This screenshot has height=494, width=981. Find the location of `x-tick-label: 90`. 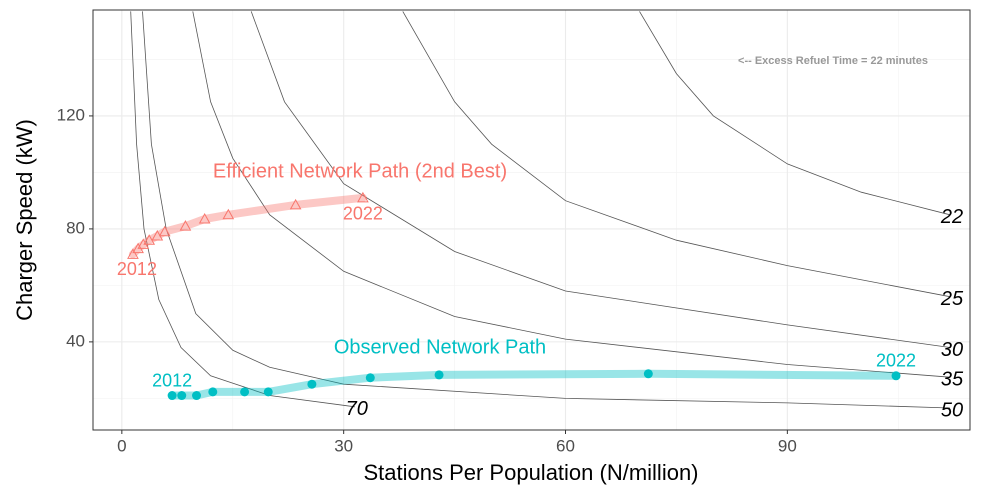

x-tick-label: 90 is located at coordinates (787, 445).